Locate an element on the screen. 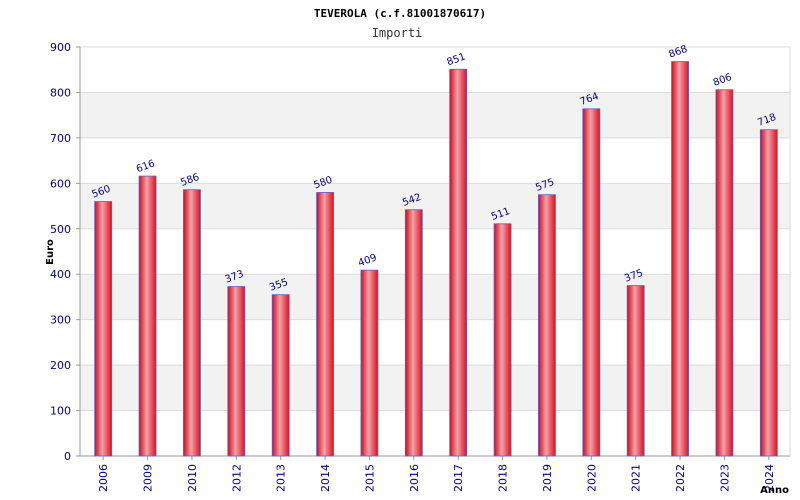  x-tick-label: 2018 is located at coordinates (503, 478).